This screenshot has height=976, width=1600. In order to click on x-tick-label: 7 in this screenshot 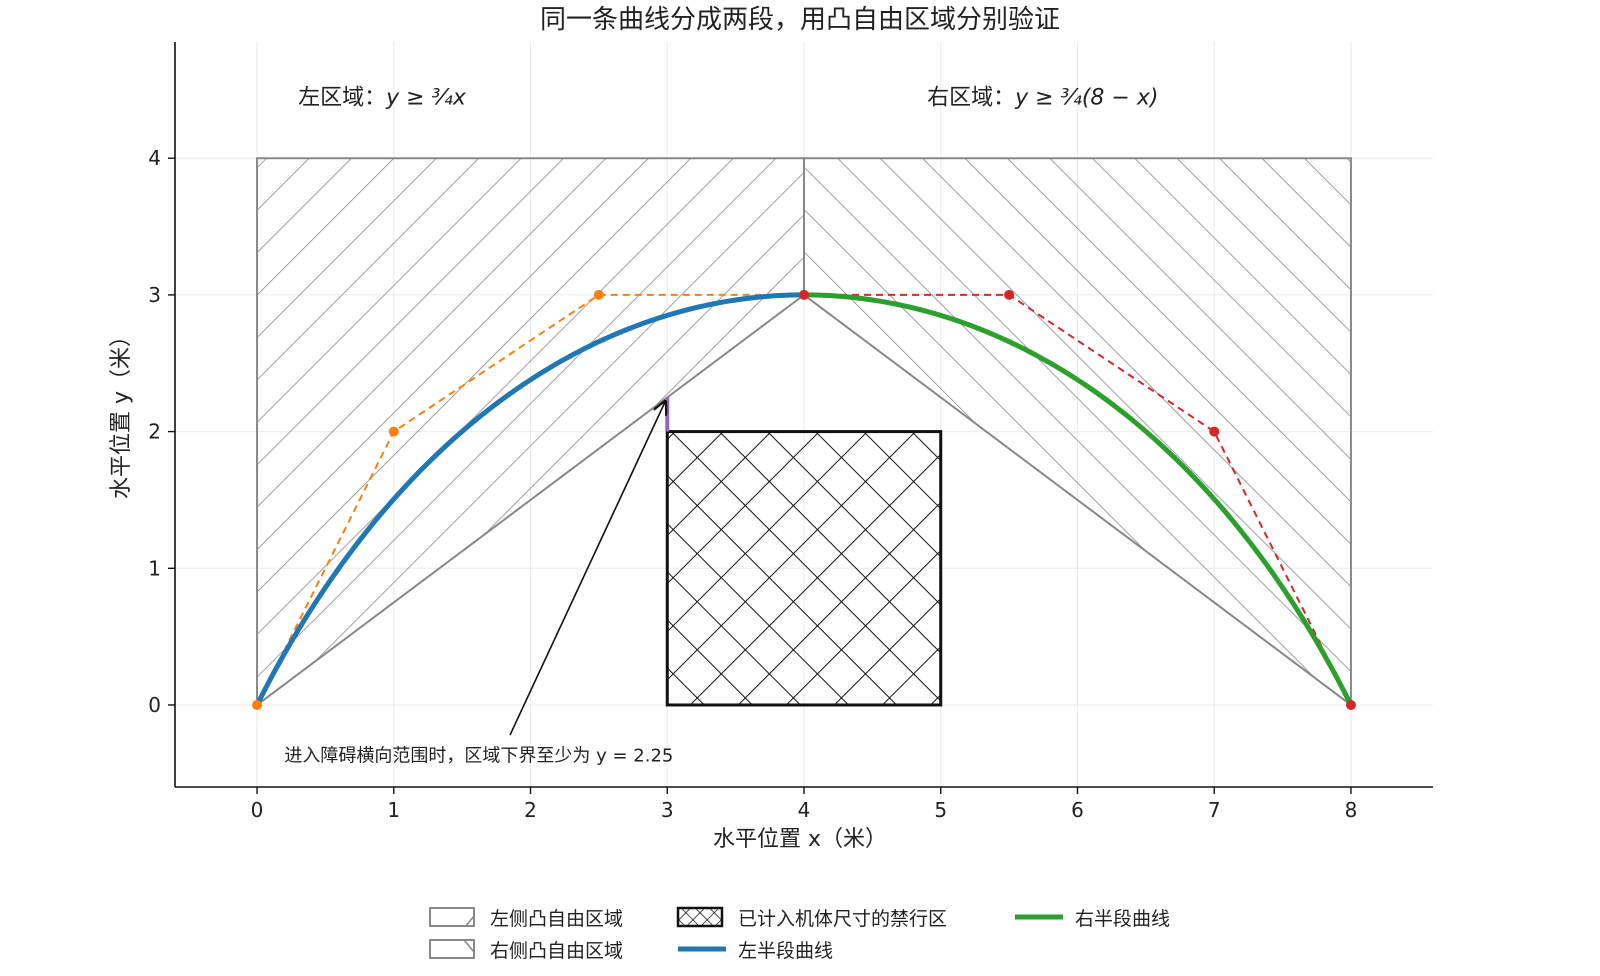, I will do `click(1214, 810)`.